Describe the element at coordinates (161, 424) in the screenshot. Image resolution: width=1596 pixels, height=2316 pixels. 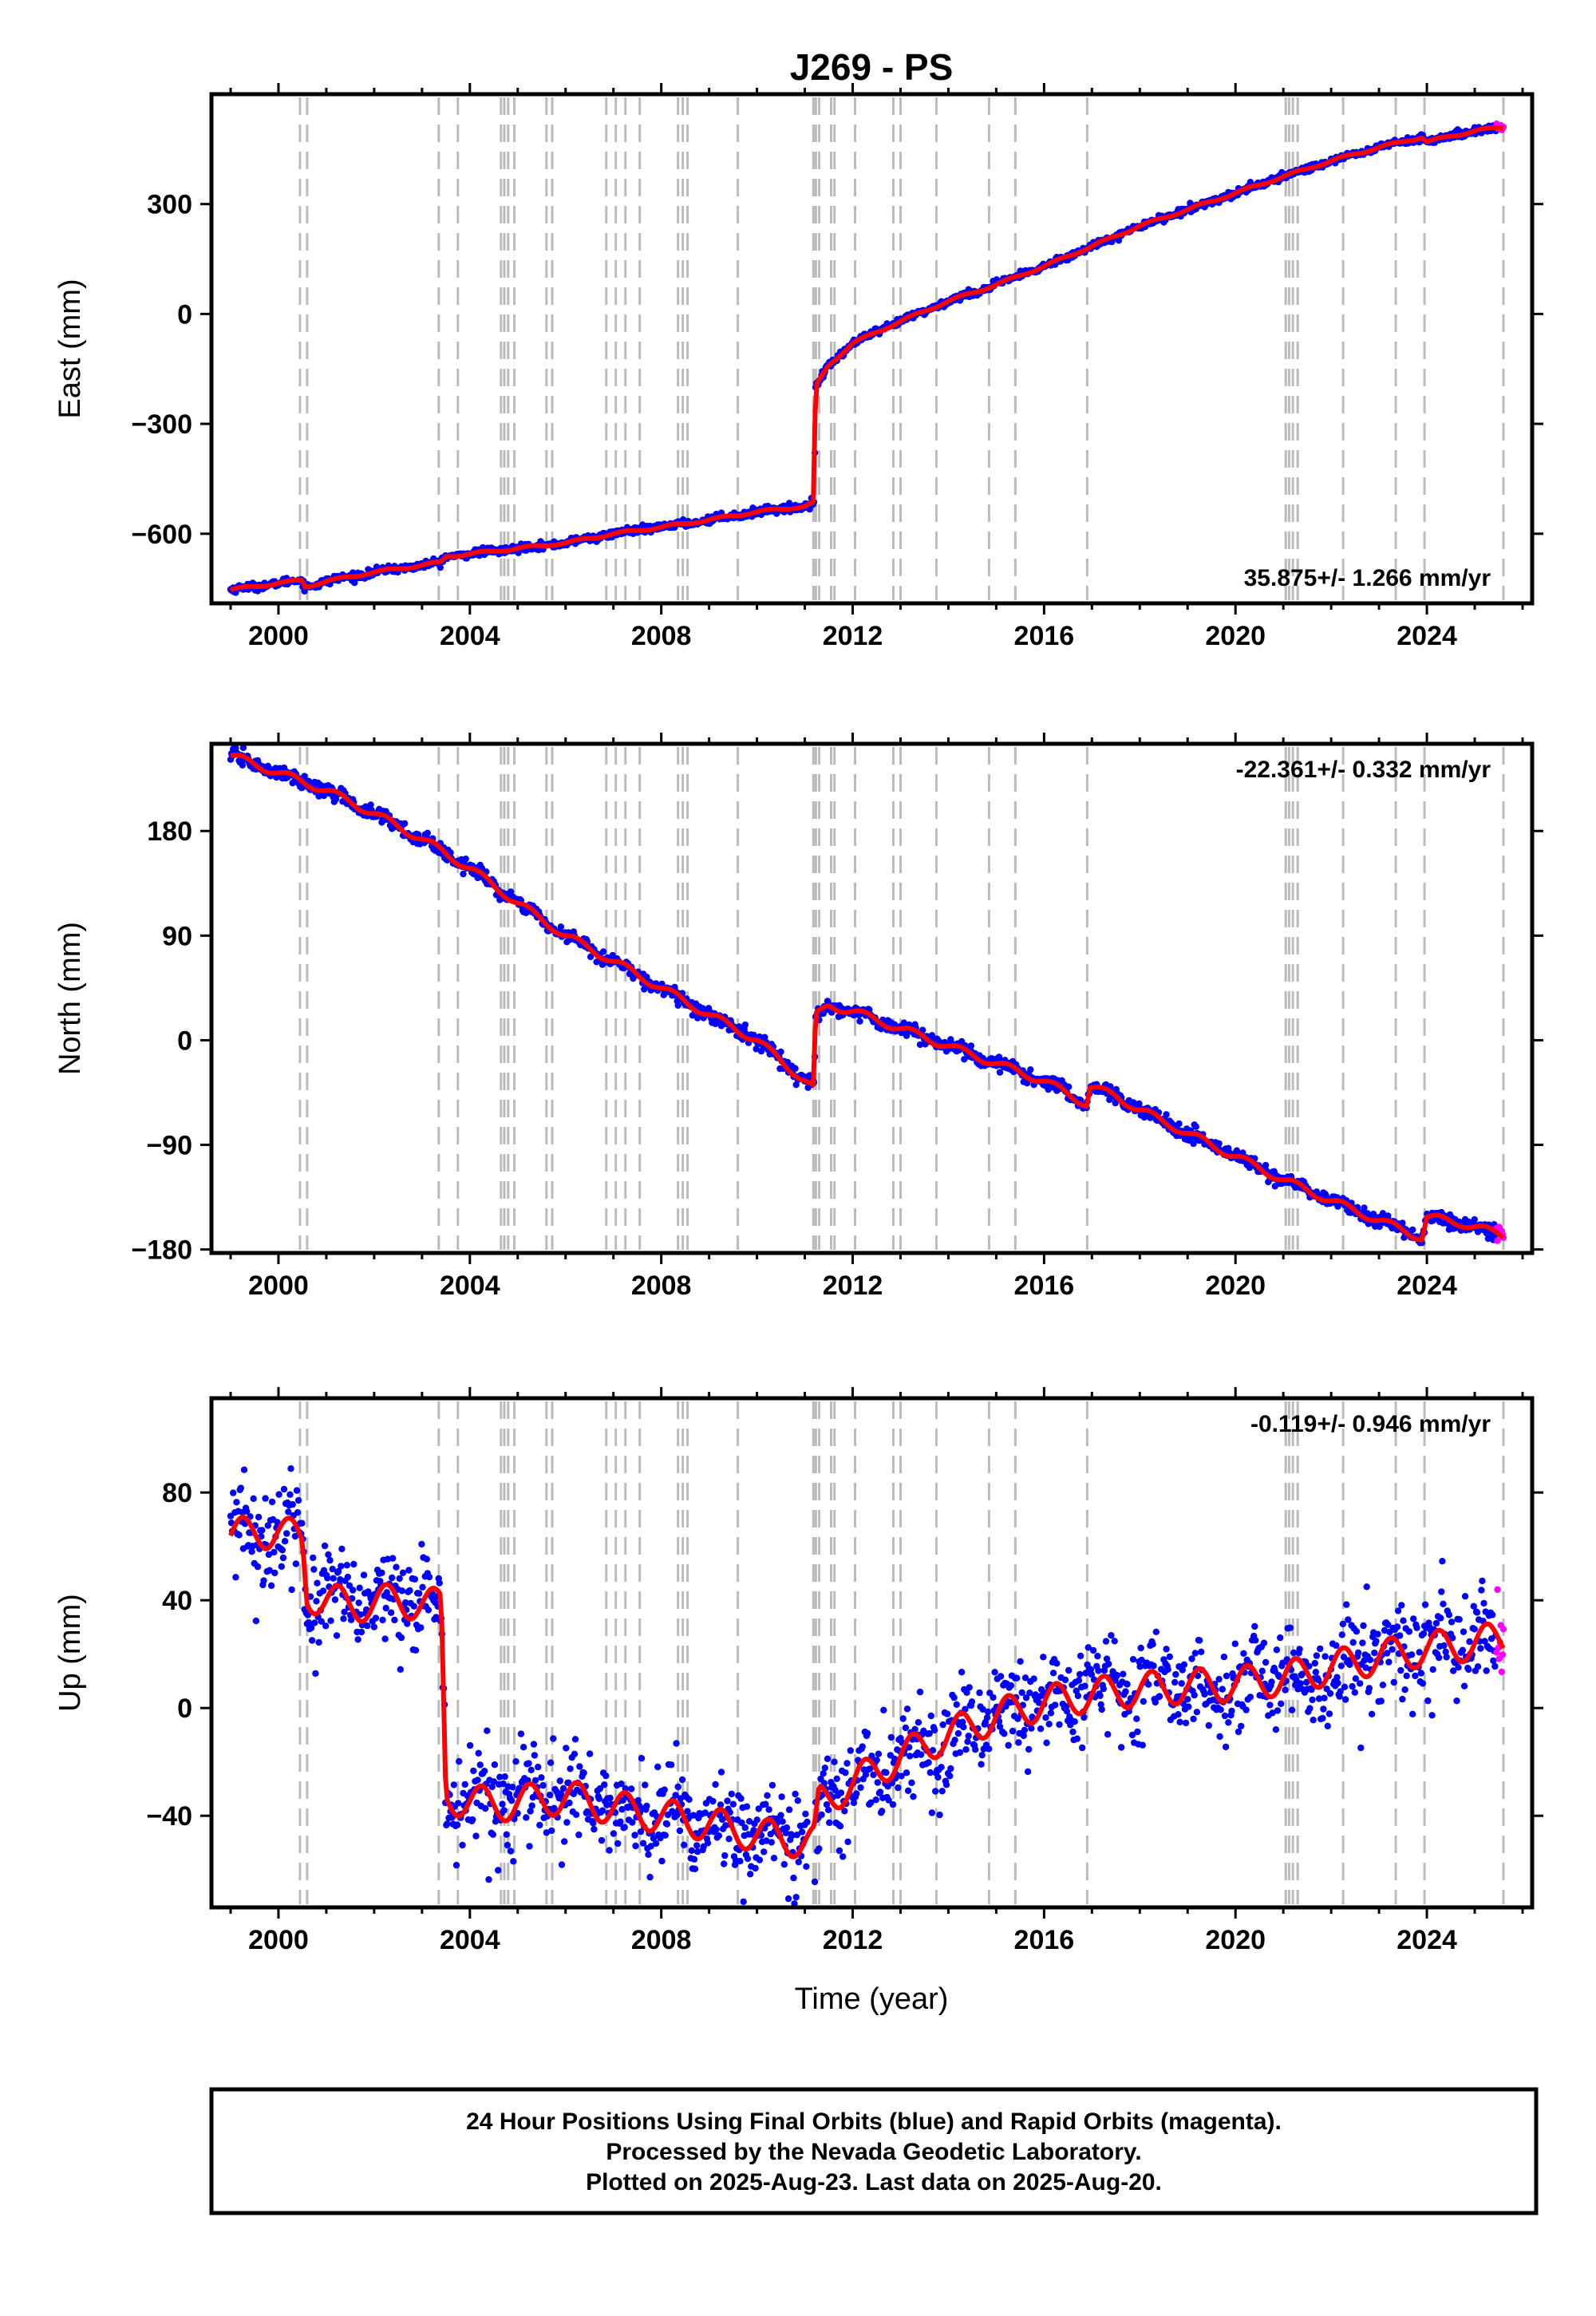
I see `east-y-tick-label: −300` at that location.